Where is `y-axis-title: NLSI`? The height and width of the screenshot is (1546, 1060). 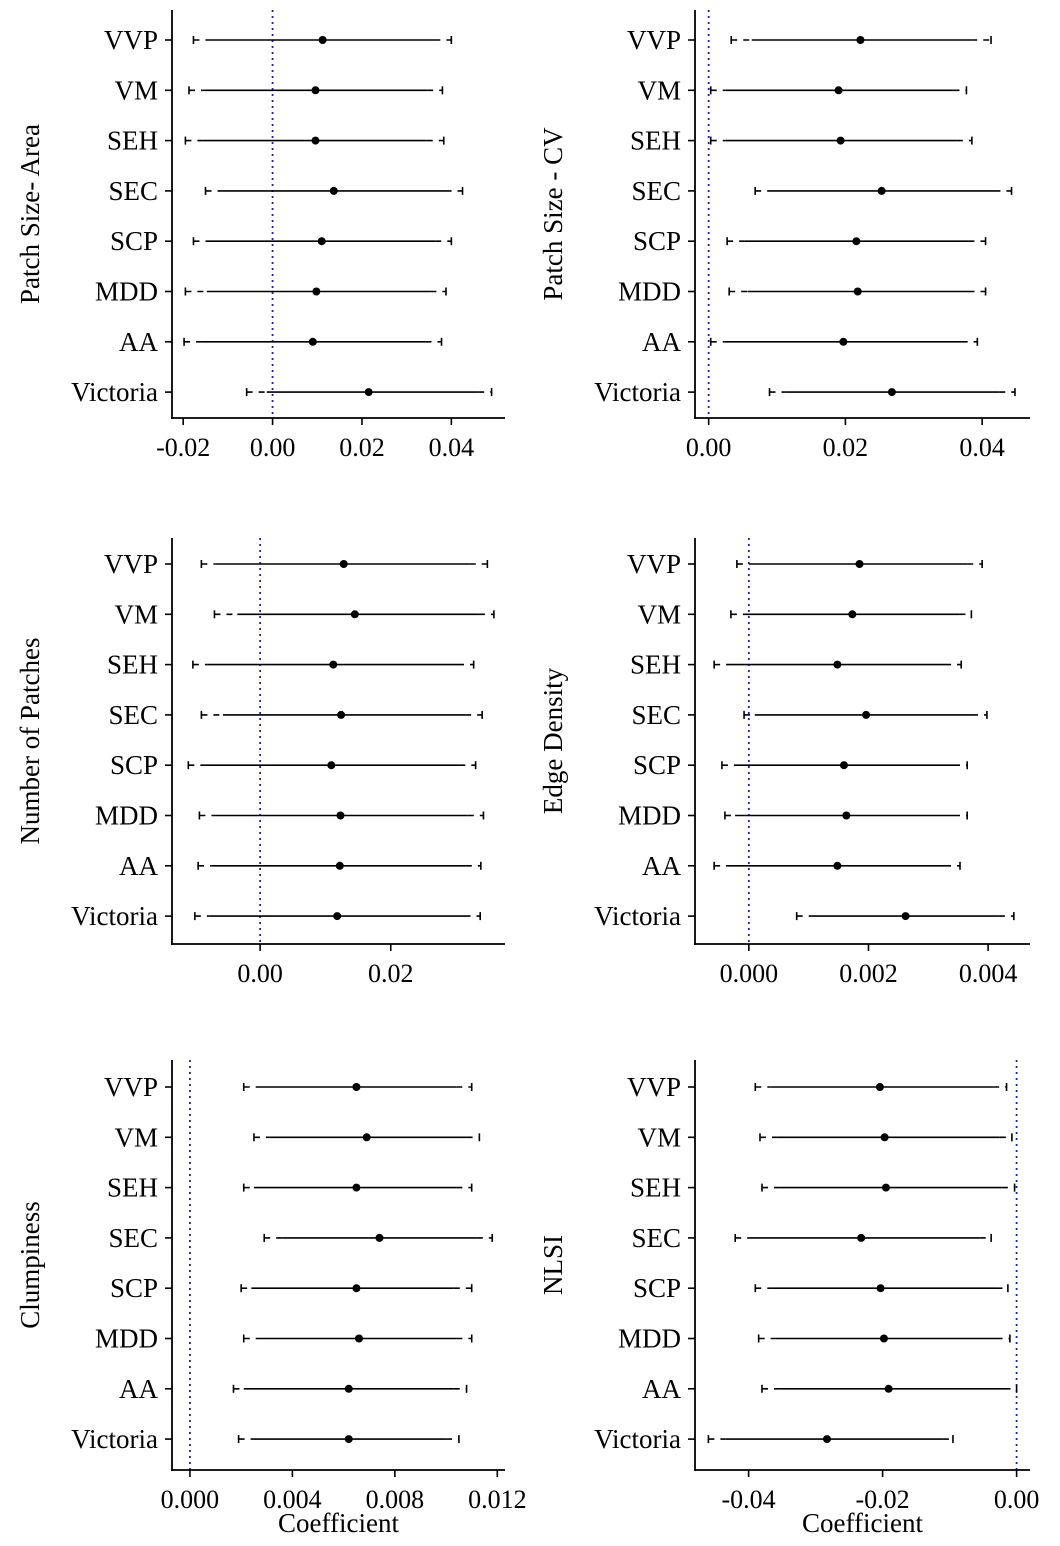
y-axis-title: NLSI is located at coordinates (553, 1265).